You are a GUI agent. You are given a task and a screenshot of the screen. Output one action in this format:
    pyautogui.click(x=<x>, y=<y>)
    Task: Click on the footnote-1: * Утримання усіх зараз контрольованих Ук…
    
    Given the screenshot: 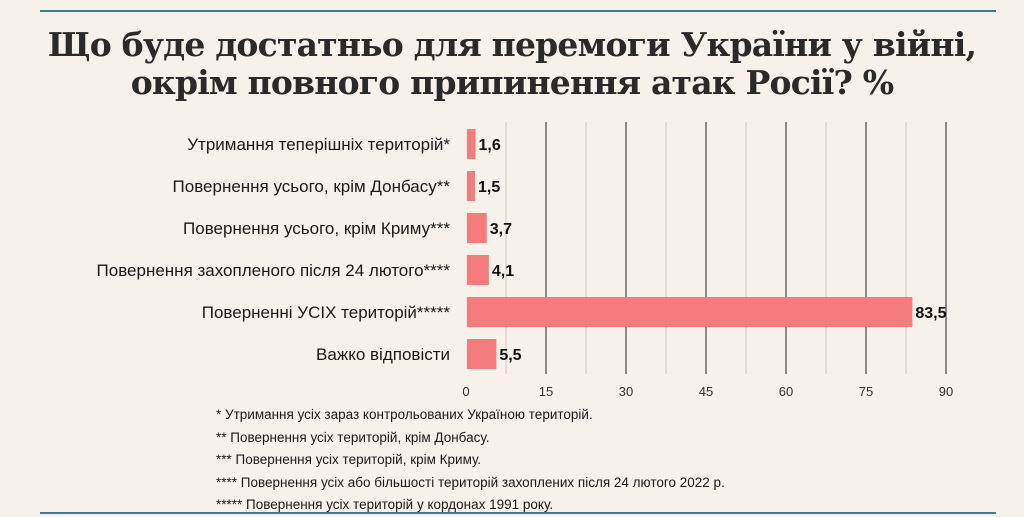 What is the action you would take?
    pyautogui.click(x=404, y=414)
    